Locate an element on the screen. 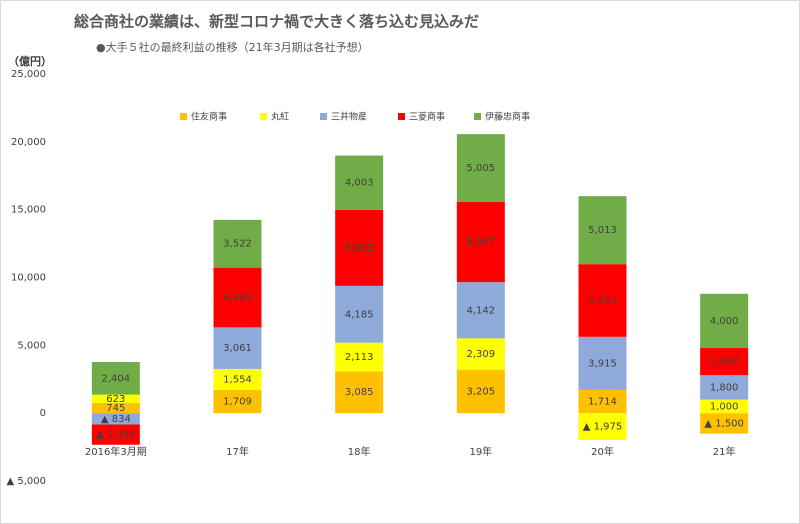 The width and height of the screenshot is (800, 524). data-label: ▲ 834 is located at coordinates (116, 419).